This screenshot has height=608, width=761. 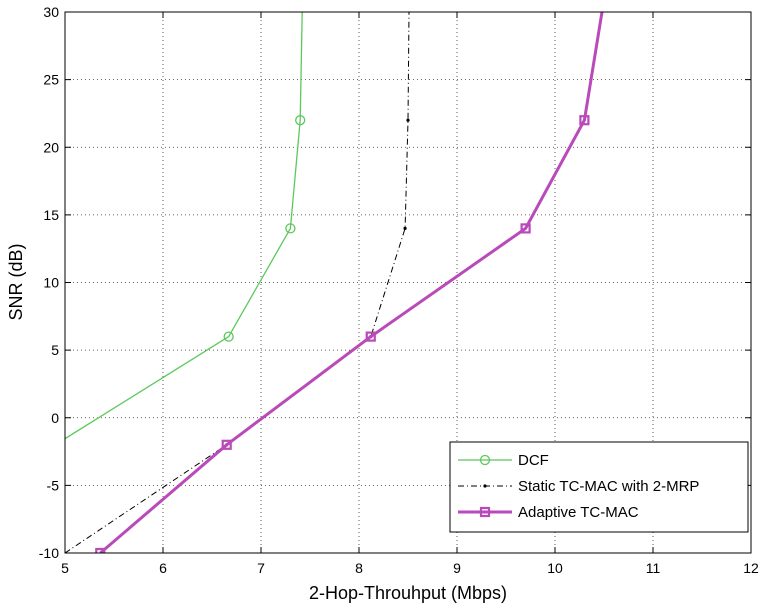 I want to click on x-tick-label: 6, so click(x=163, y=568).